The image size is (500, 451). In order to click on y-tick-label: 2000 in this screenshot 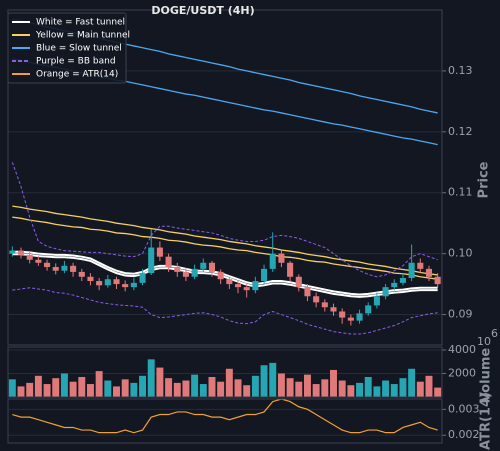, I will do `click(462, 372)`.